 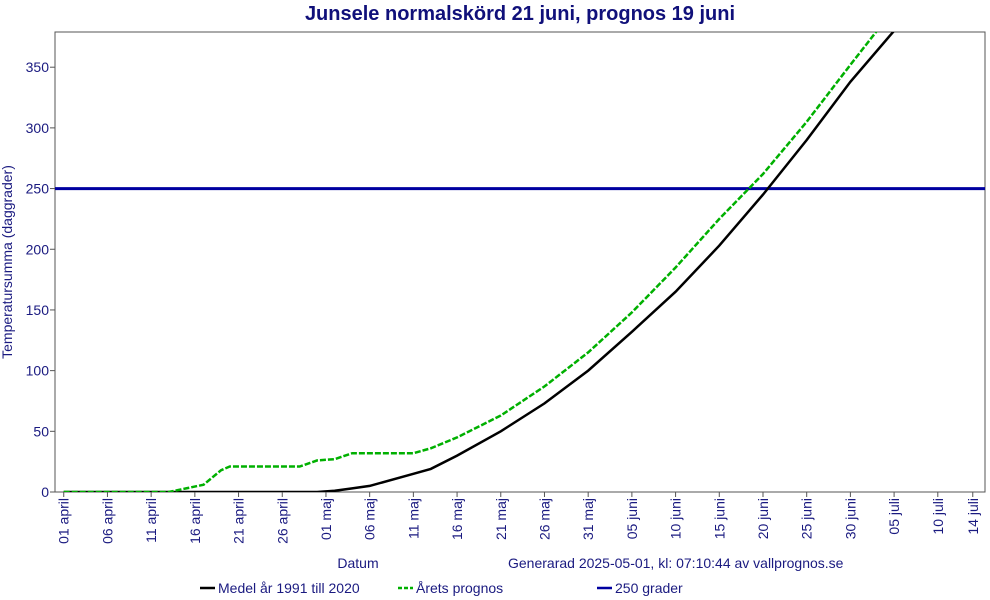 I want to click on x-tick-label: 01 april, so click(x=64, y=521).